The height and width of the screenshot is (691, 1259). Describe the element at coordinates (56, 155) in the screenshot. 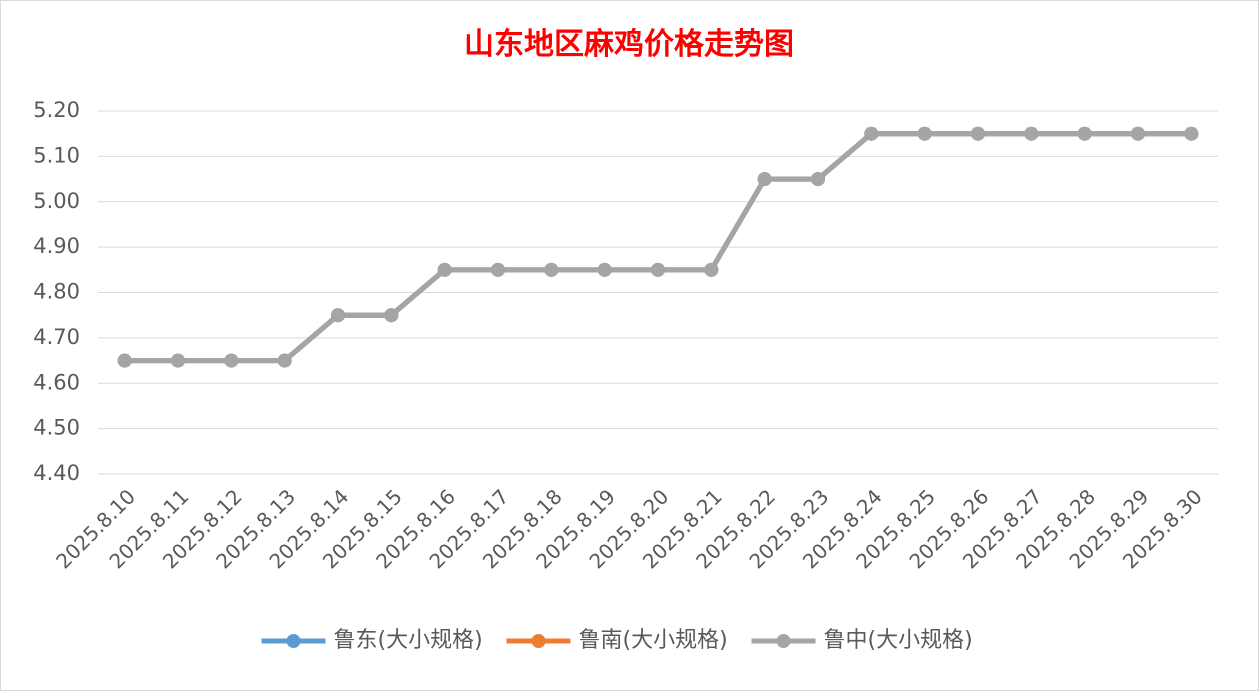

I see `y-tick-label: 5.10` at that location.